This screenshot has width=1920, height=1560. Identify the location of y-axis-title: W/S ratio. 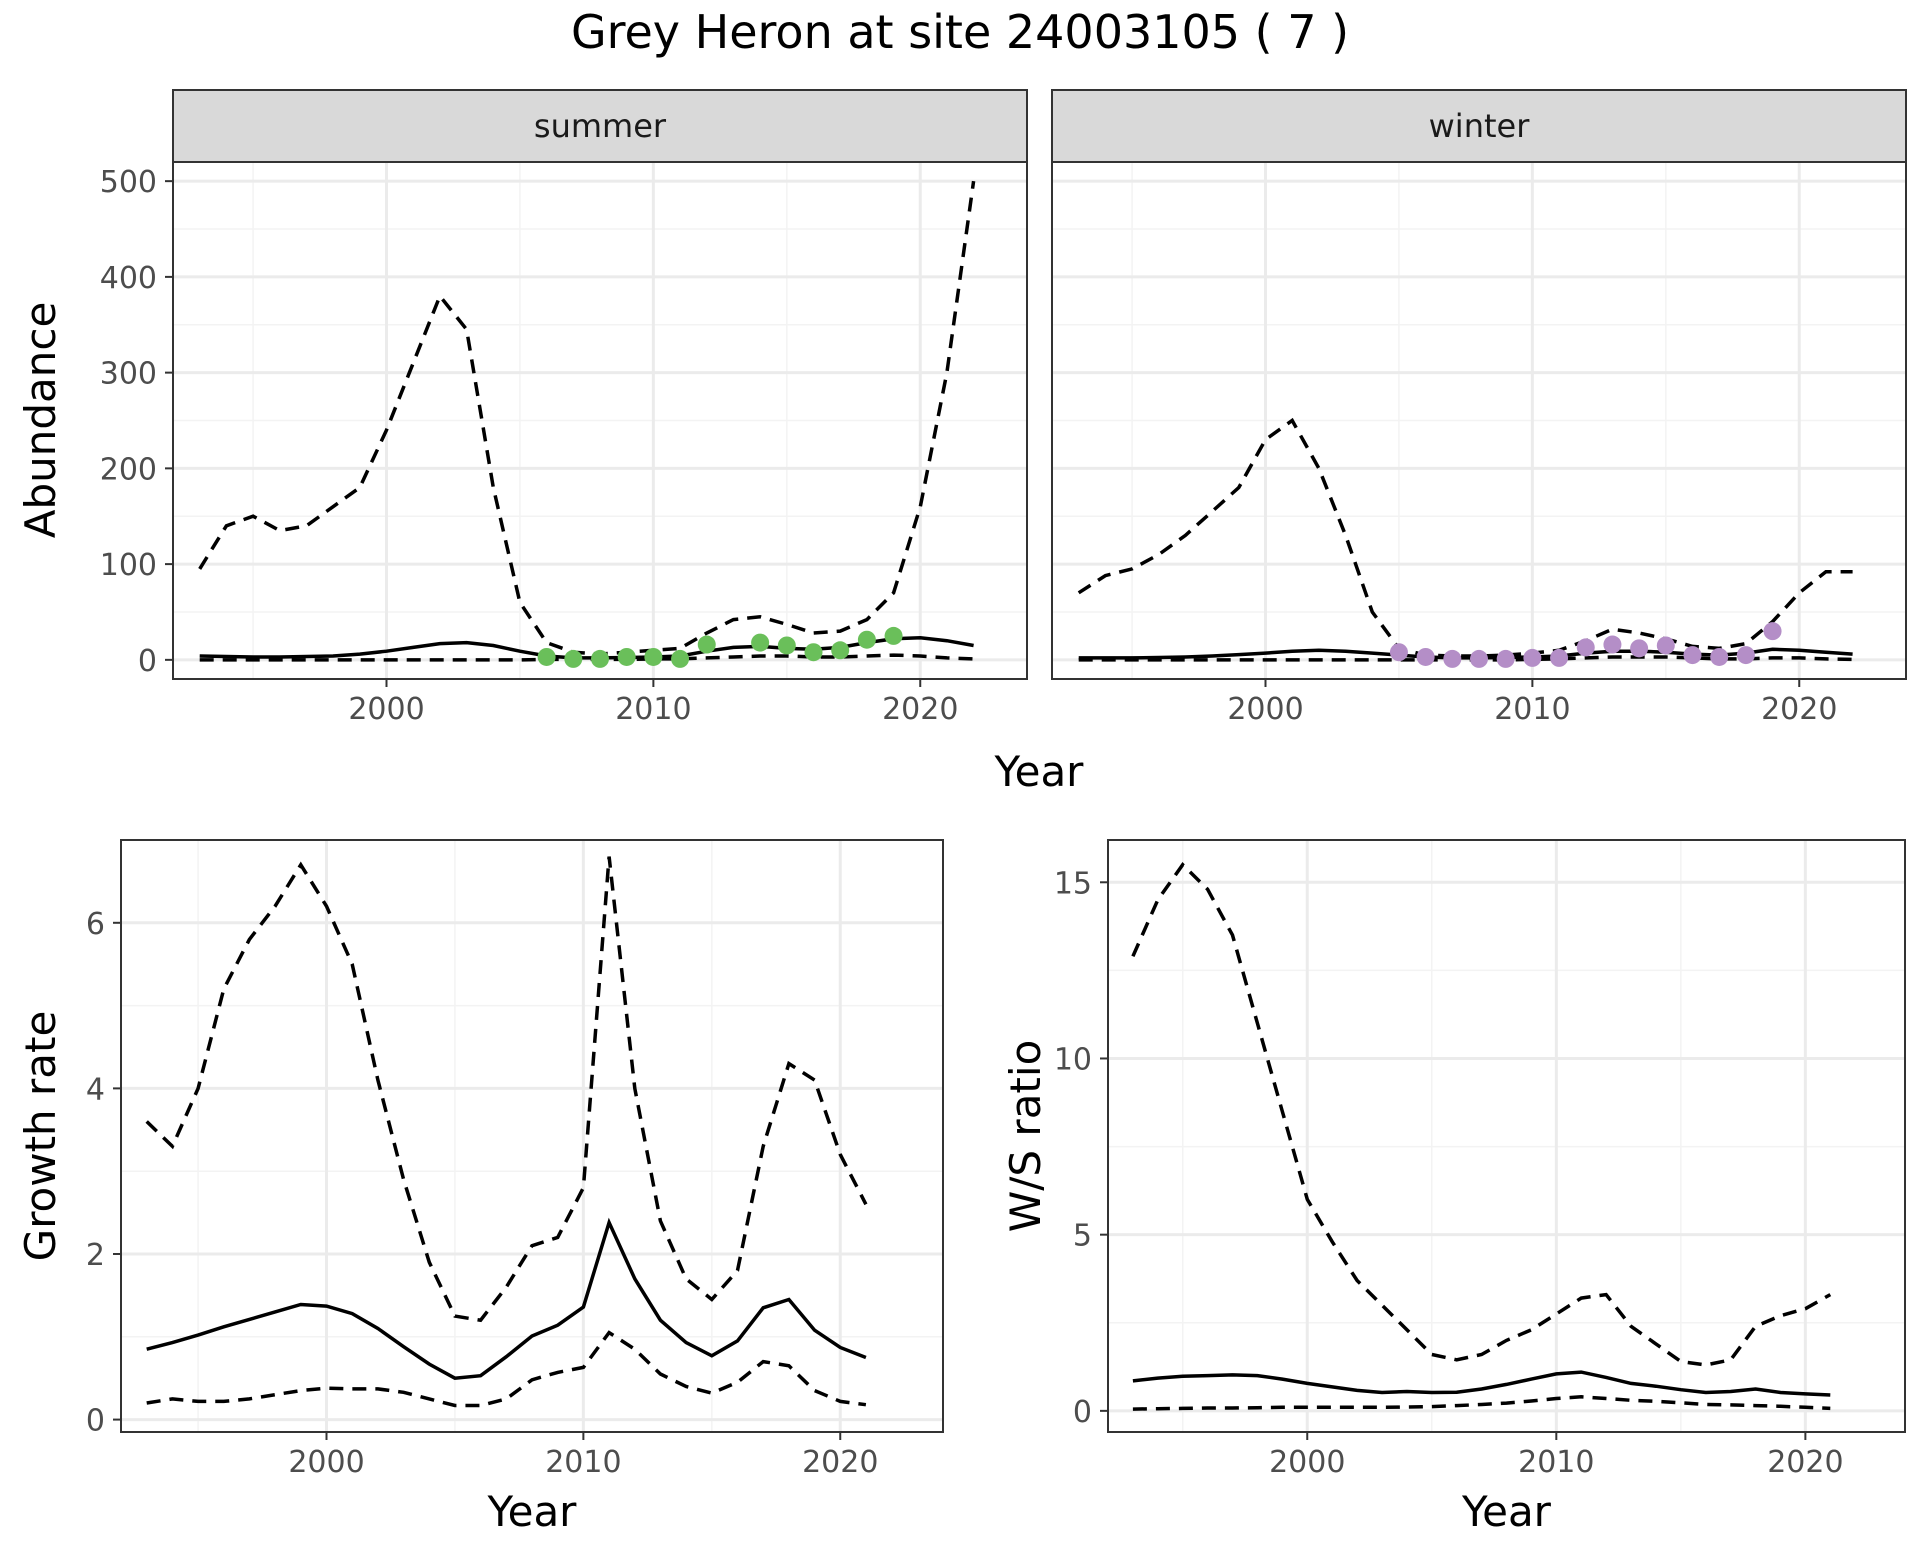
(1025, 1136).